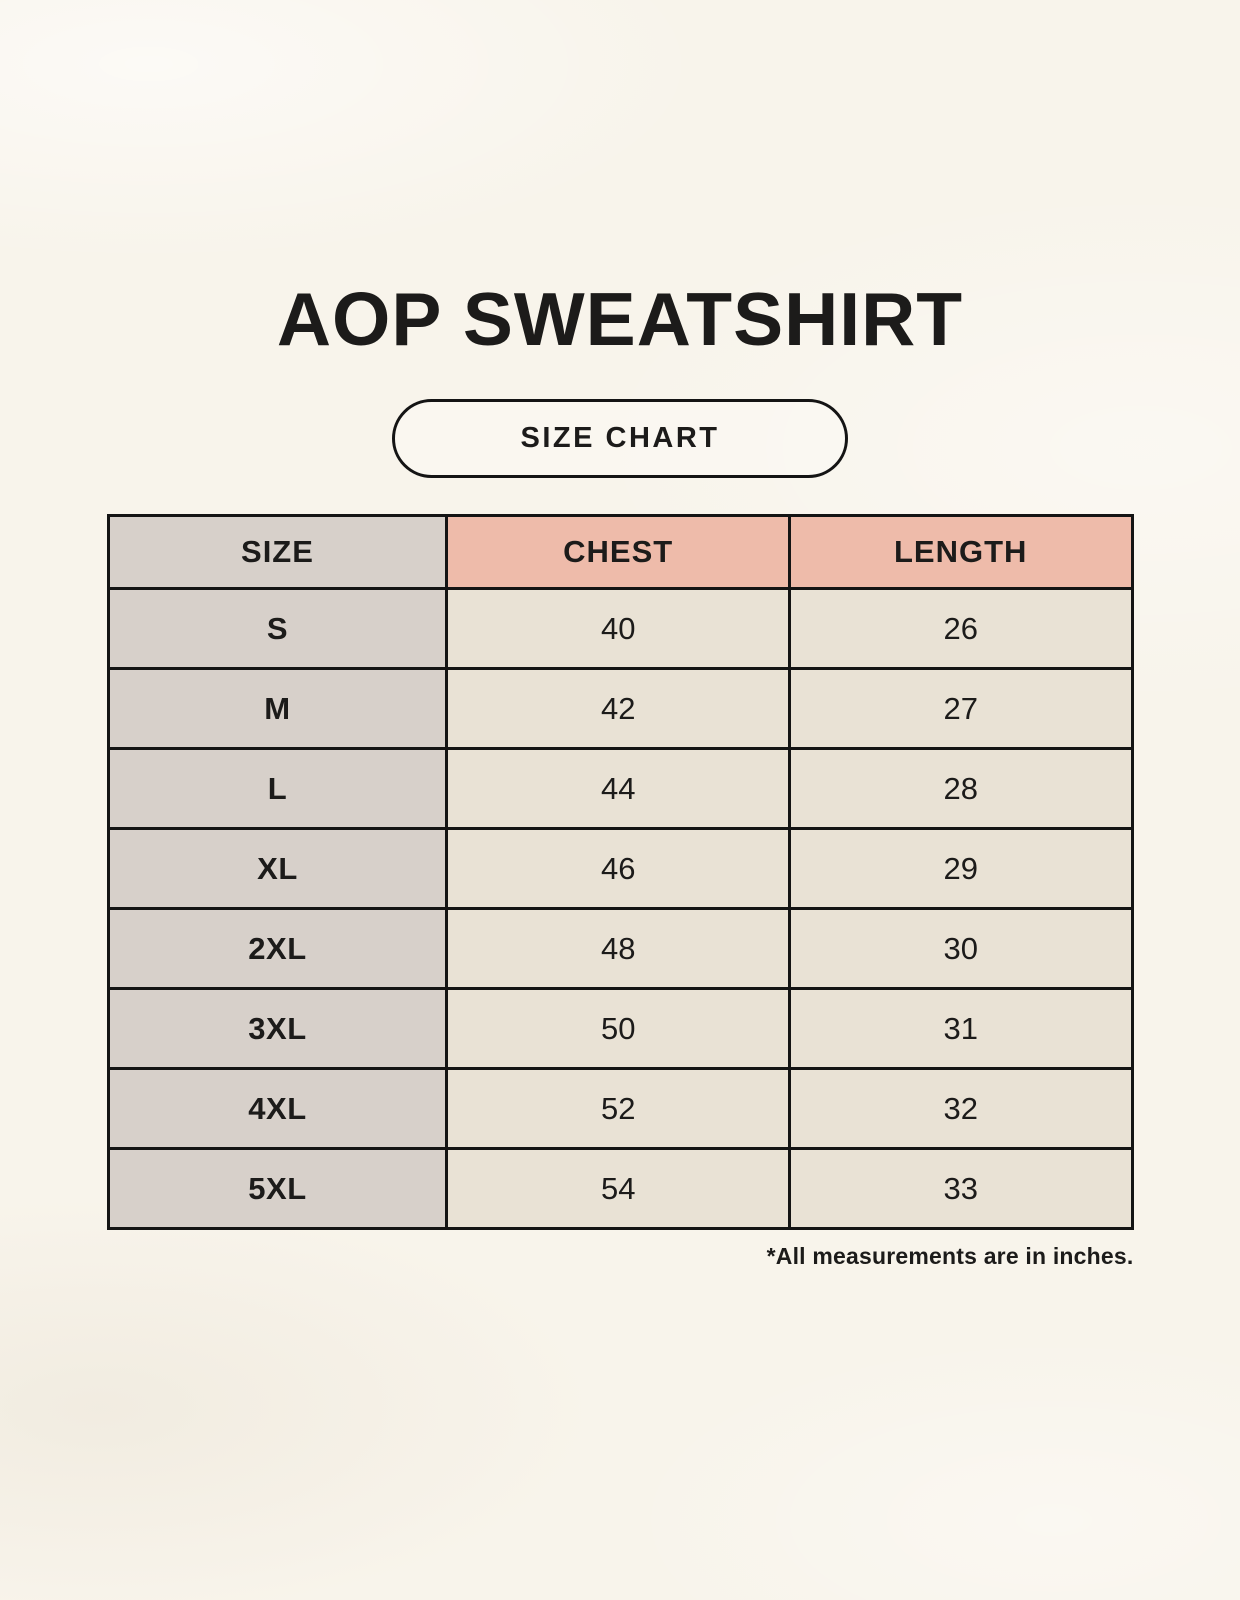 Image resolution: width=1240 pixels, height=1600 pixels. I want to click on measurements-footnote: *All measurements are in inches., so click(950, 1256).